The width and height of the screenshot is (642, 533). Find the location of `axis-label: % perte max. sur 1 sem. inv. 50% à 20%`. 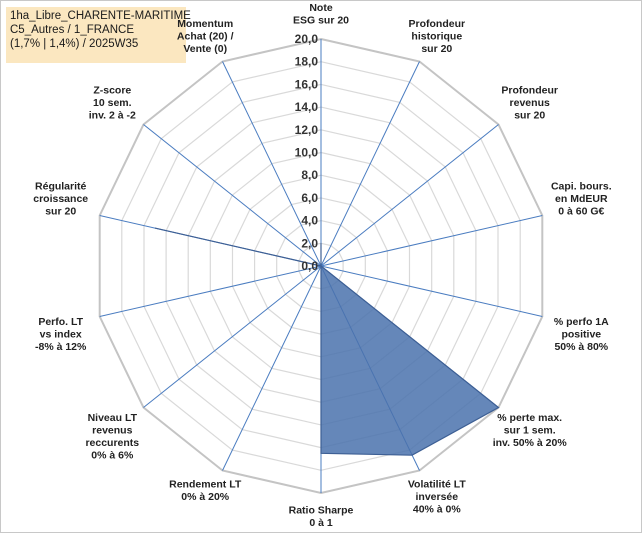

axis-label: % perte max. sur 1 sem. inv. 50% à 20% is located at coordinates (530, 430).